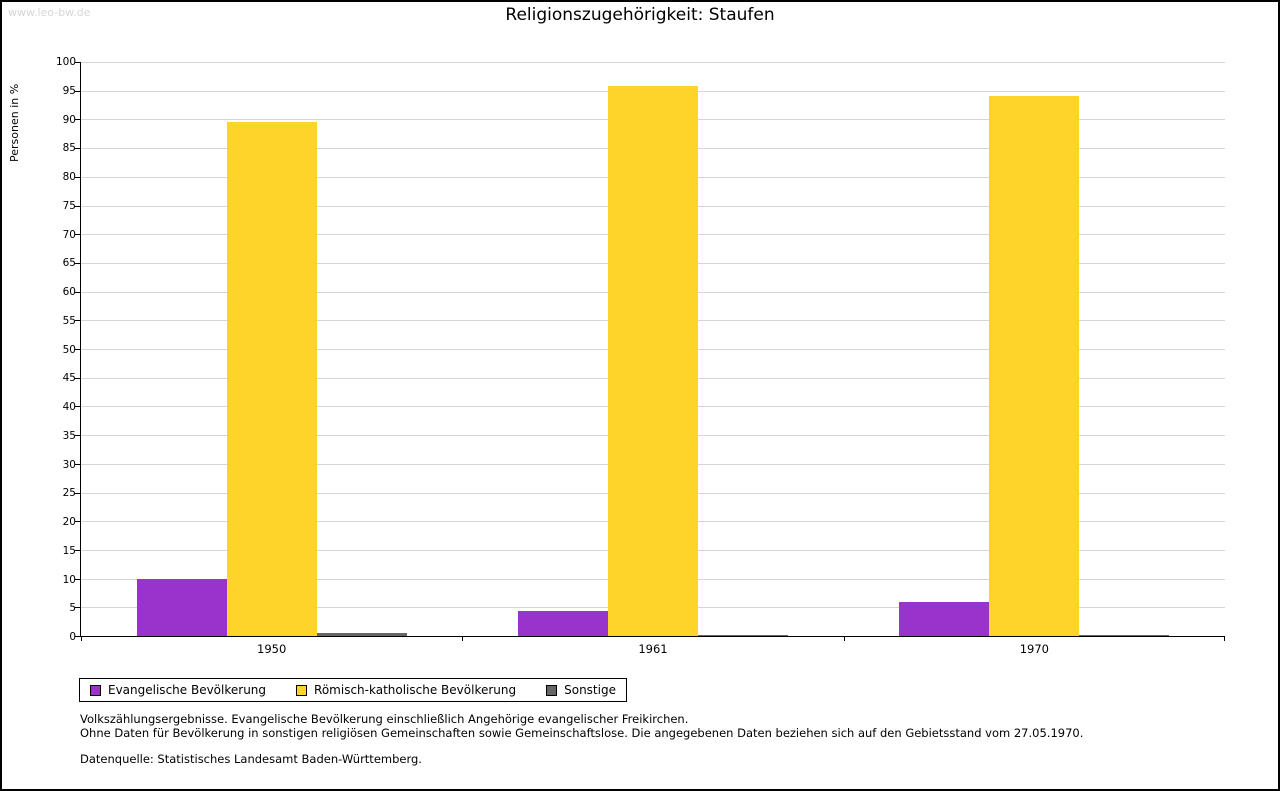 This screenshot has width=1280, height=791. What do you see at coordinates (69, 550) in the screenshot?
I see `y-tick-label: 15` at bounding box center [69, 550].